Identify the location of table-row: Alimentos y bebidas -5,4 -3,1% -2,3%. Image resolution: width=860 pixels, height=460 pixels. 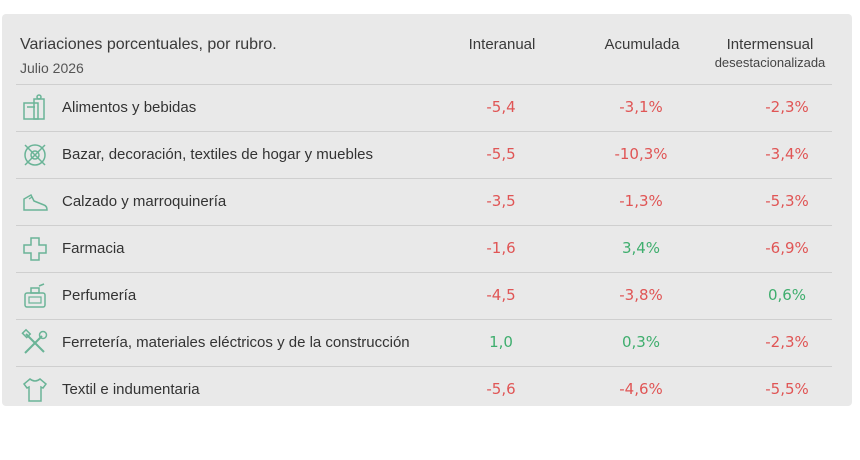
(424, 107).